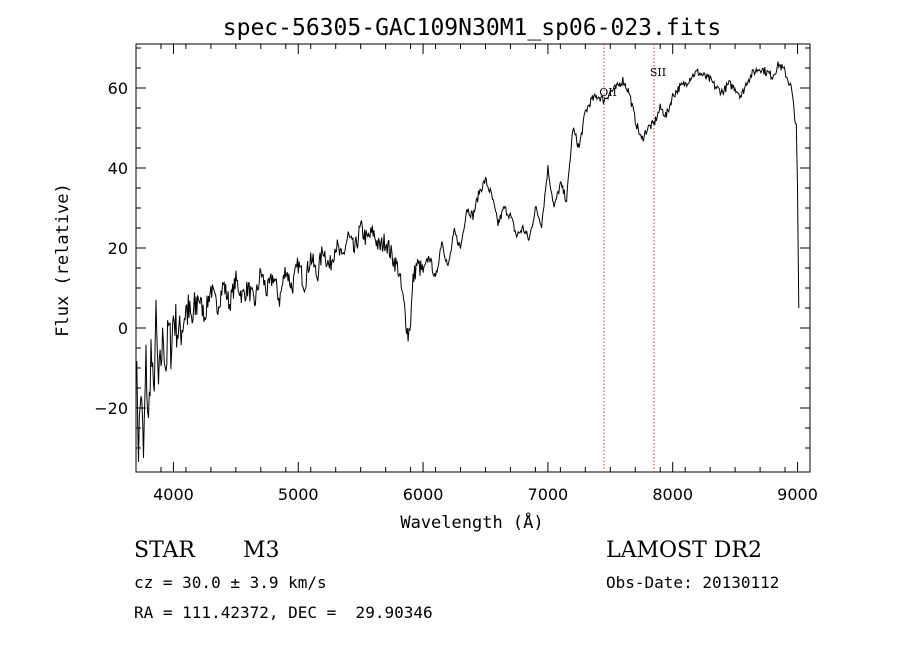 Image resolution: width=900 pixels, height=649 pixels. Describe the element at coordinates (123, 328) in the screenshot. I see `y-tick-label: 0` at that location.